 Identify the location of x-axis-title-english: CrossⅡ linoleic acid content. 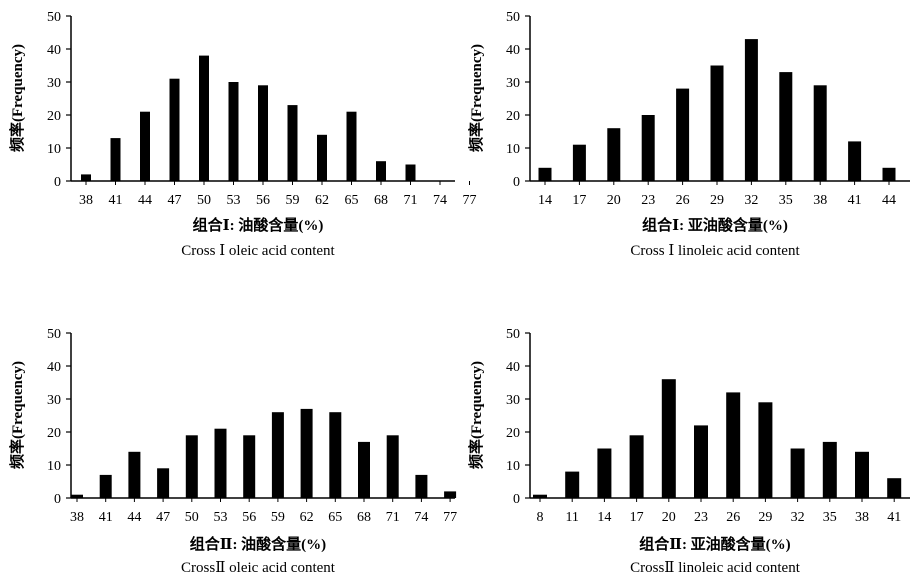
(715, 568).